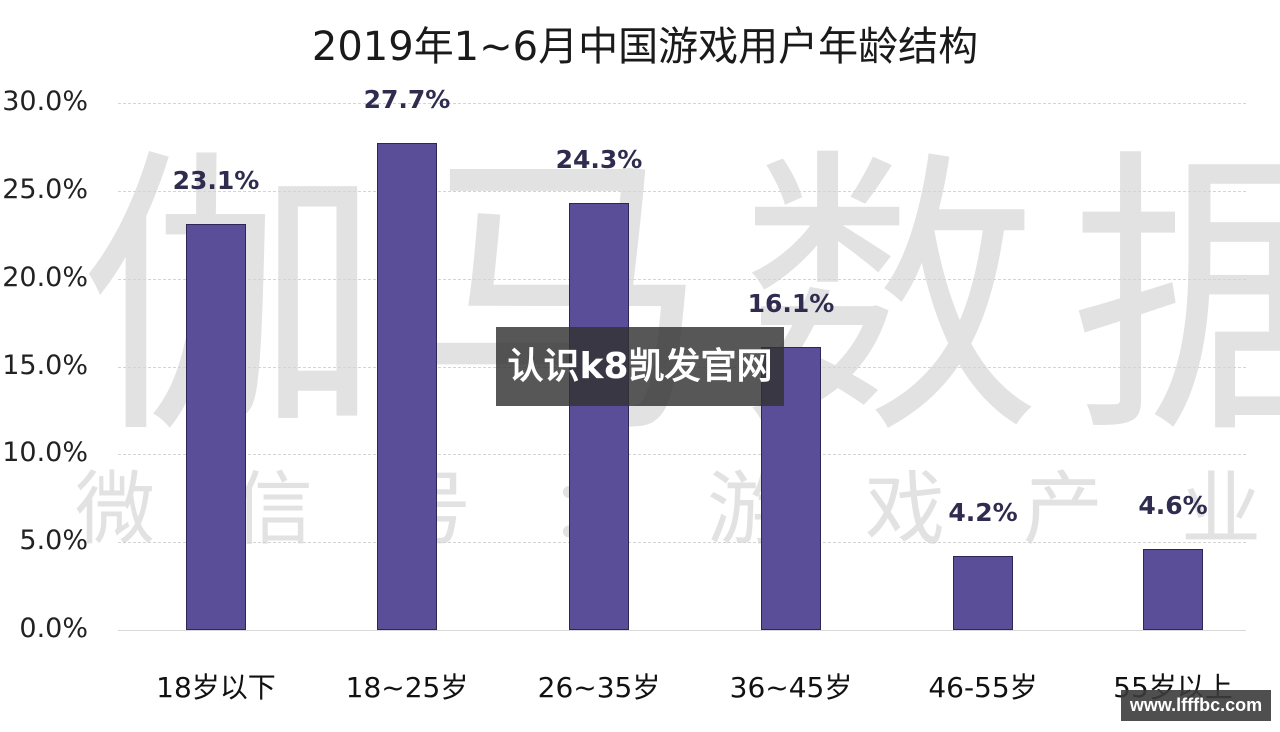 The width and height of the screenshot is (1280, 732). What do you see at coordinates (53, 628) in the screenshot?
I see `y-axis-tick-label: 0.0%` at bounding box center [53, 628].